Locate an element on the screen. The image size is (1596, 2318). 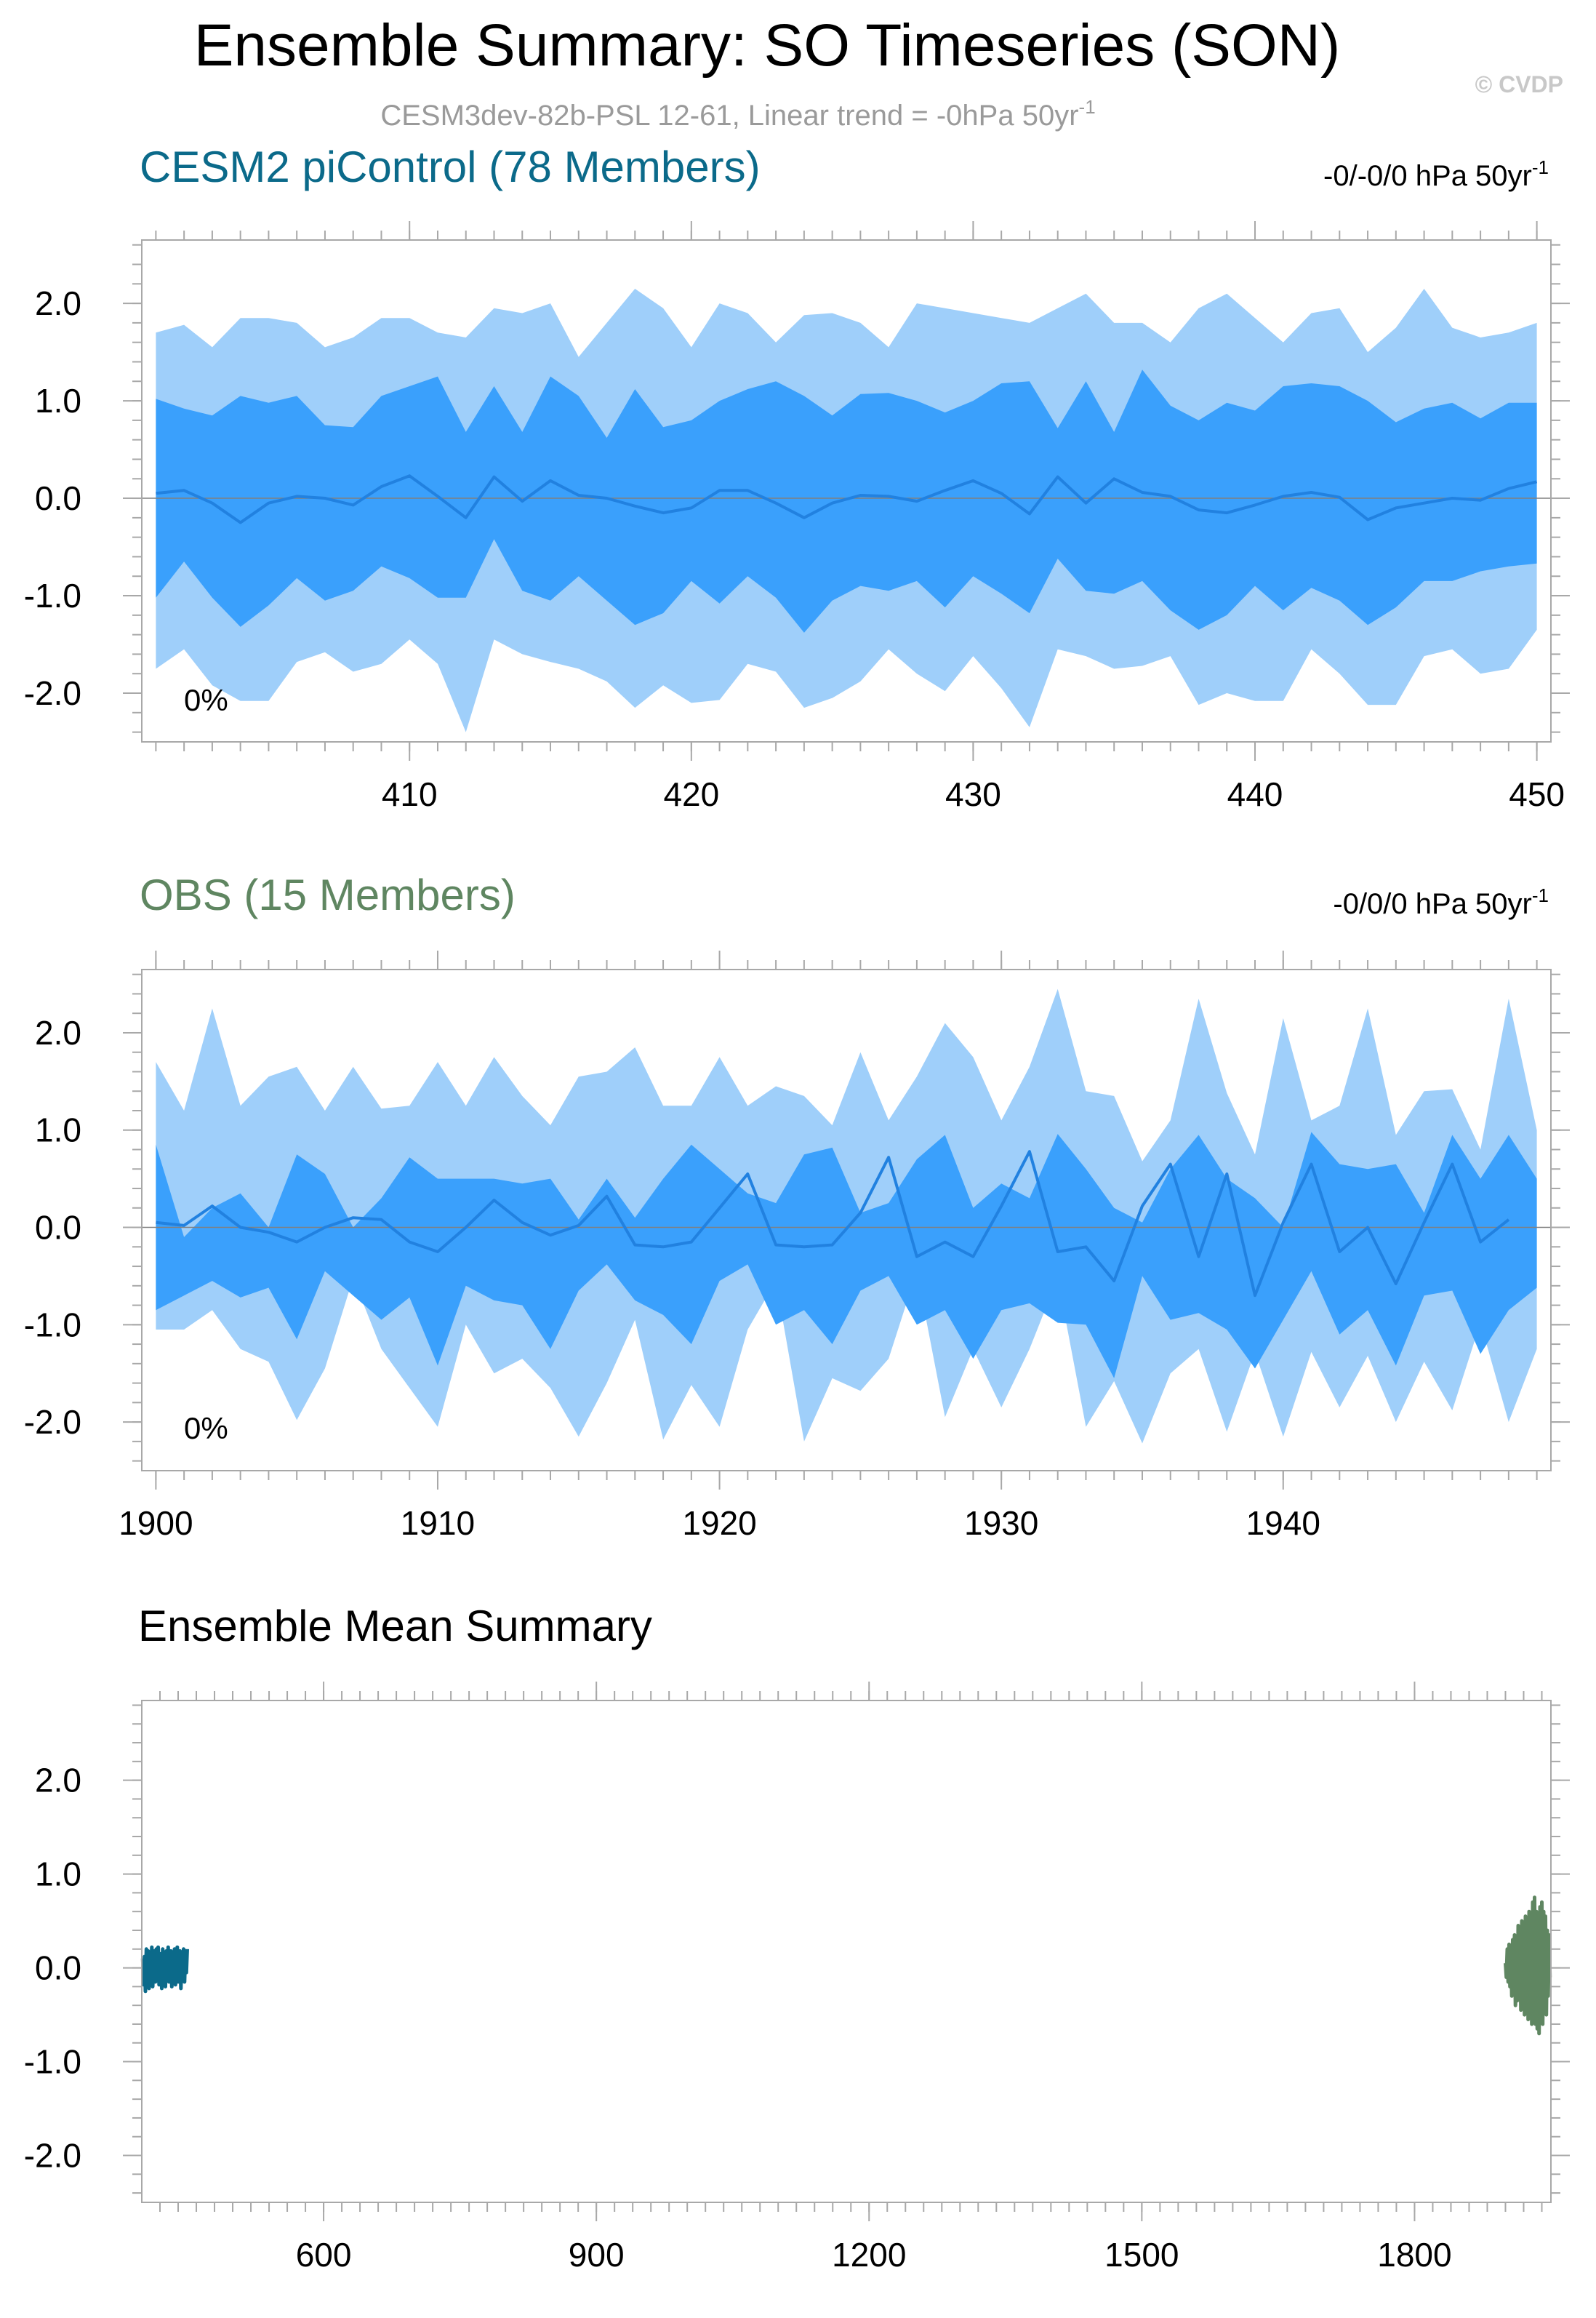
cesm2-panel-title: CESM2 piControl (78 Members) is located at coordinates (450, 167).